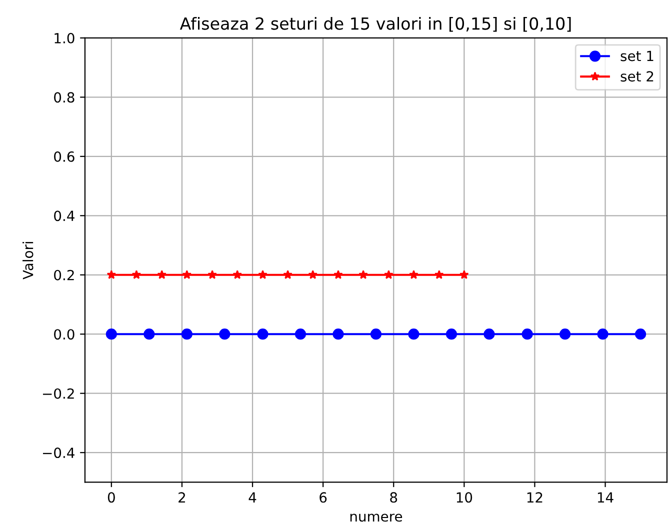 Image resolution: width=669 pixels, height=527 pixels. What do you see at coordinates (58, 393) in the screenshot?
I see `y-tick-label: −0.2` at bounding box center [58, 393].